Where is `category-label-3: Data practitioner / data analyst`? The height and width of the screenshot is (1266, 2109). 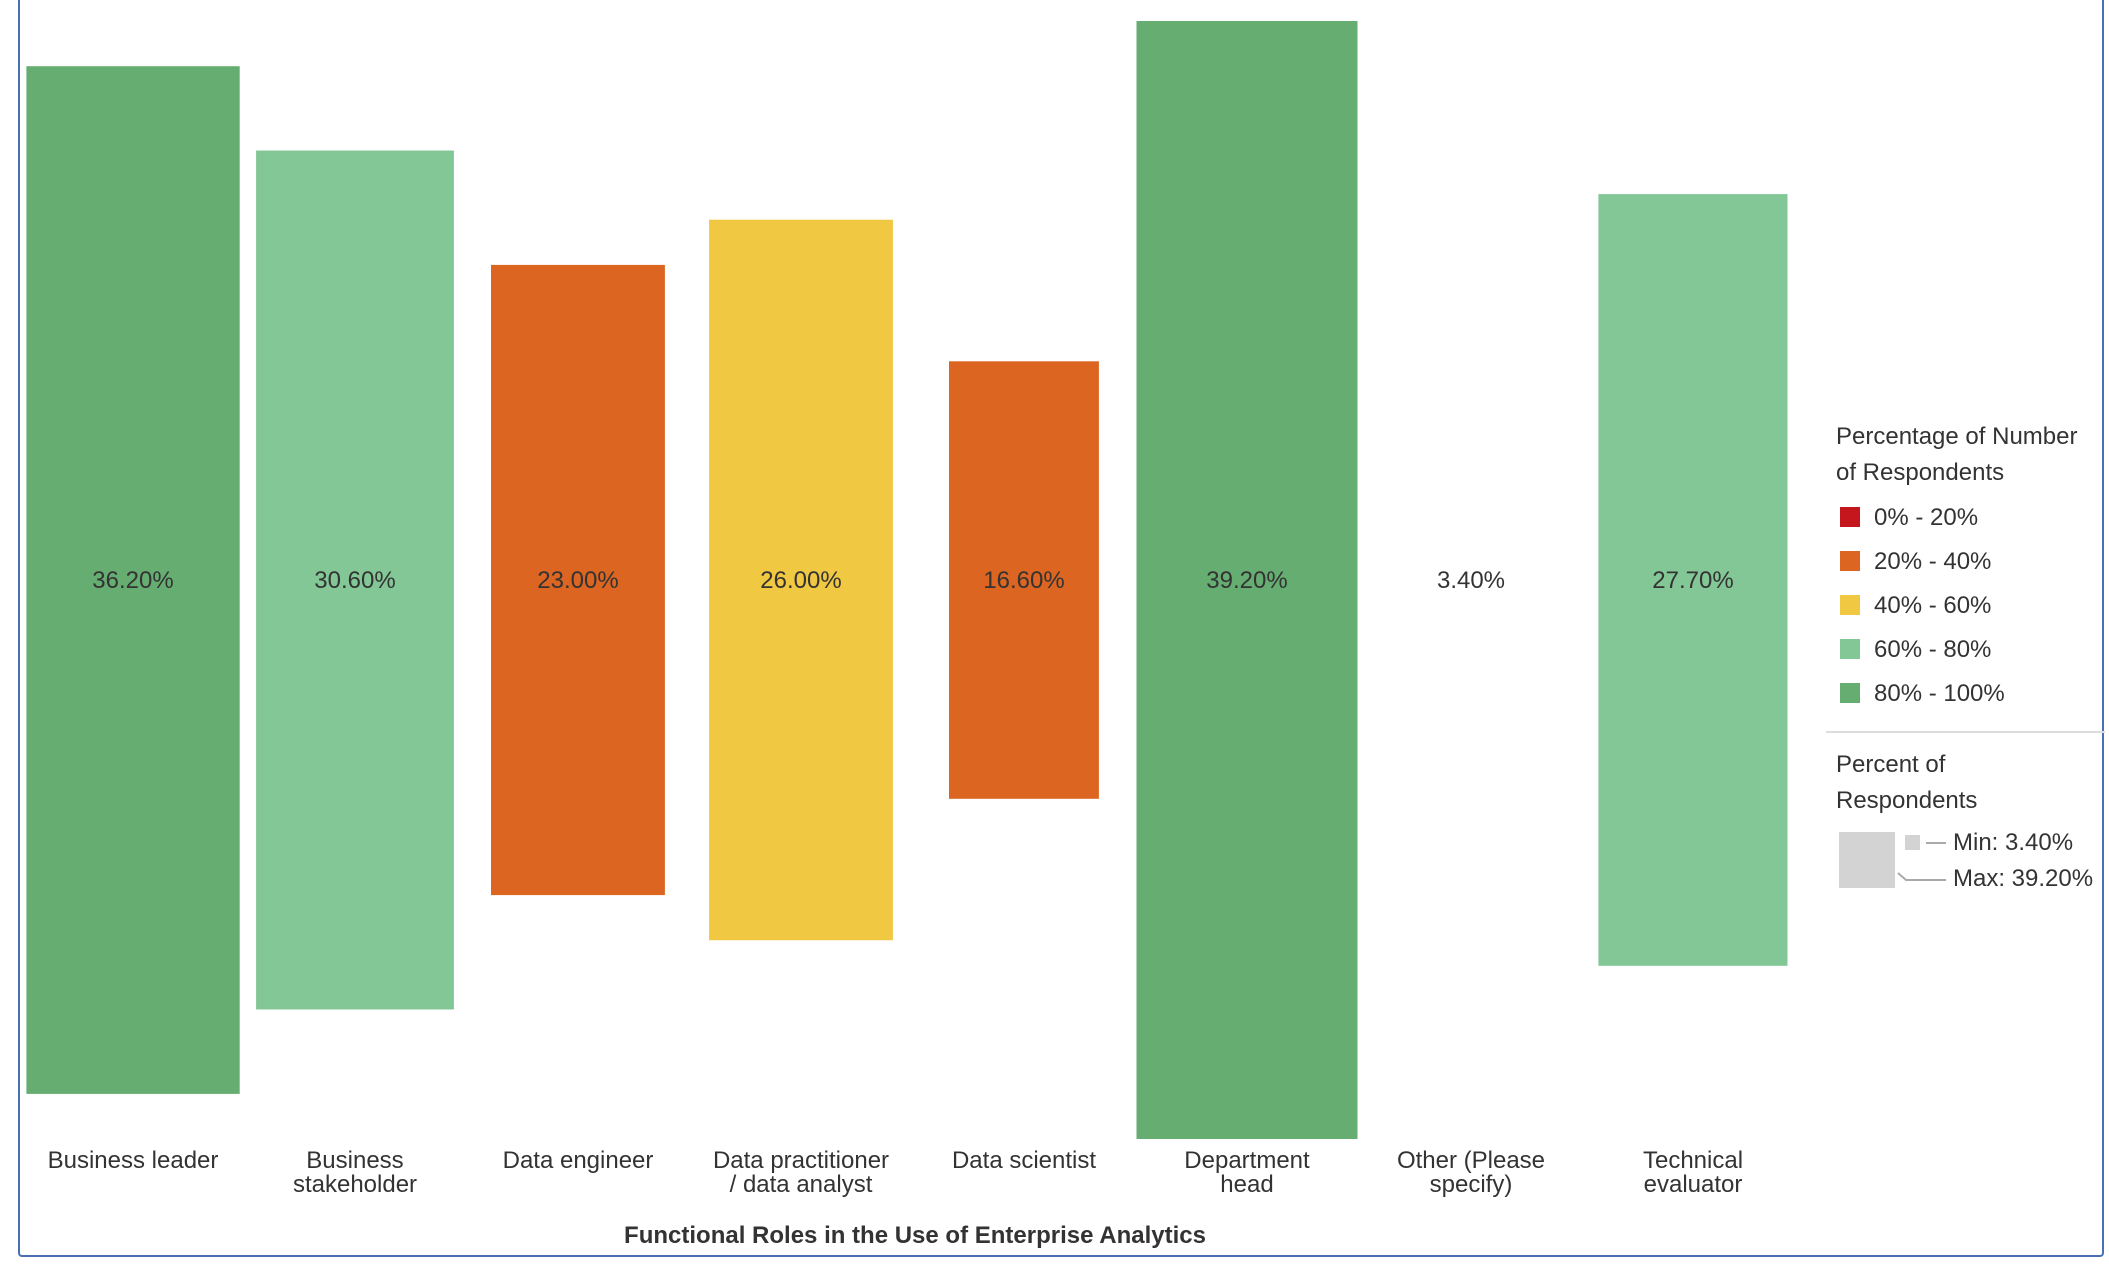 category-label-3: Data practitioner / data analyst is located at coordinates (801, 1172).